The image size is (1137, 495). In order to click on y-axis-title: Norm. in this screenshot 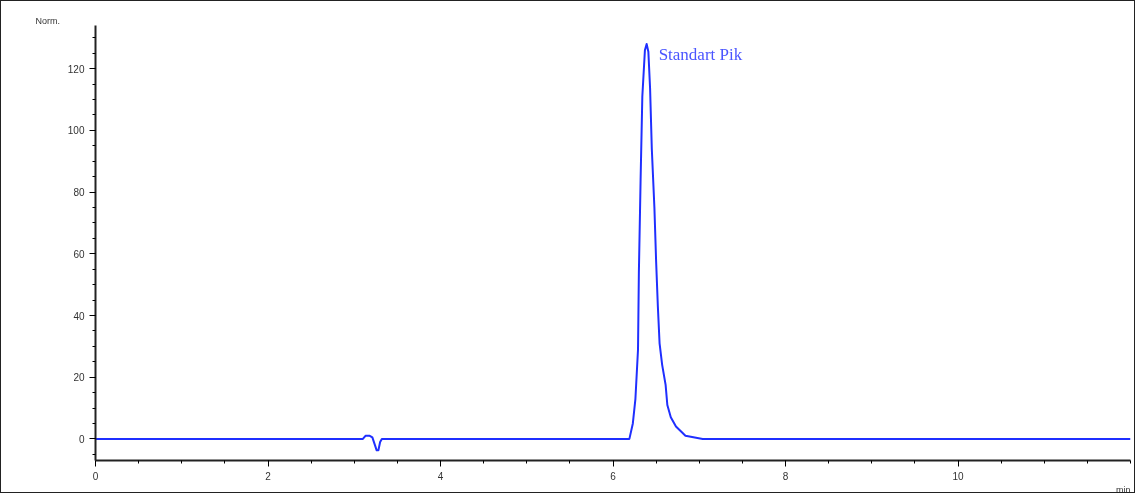, I will do `click(47, 20)`.